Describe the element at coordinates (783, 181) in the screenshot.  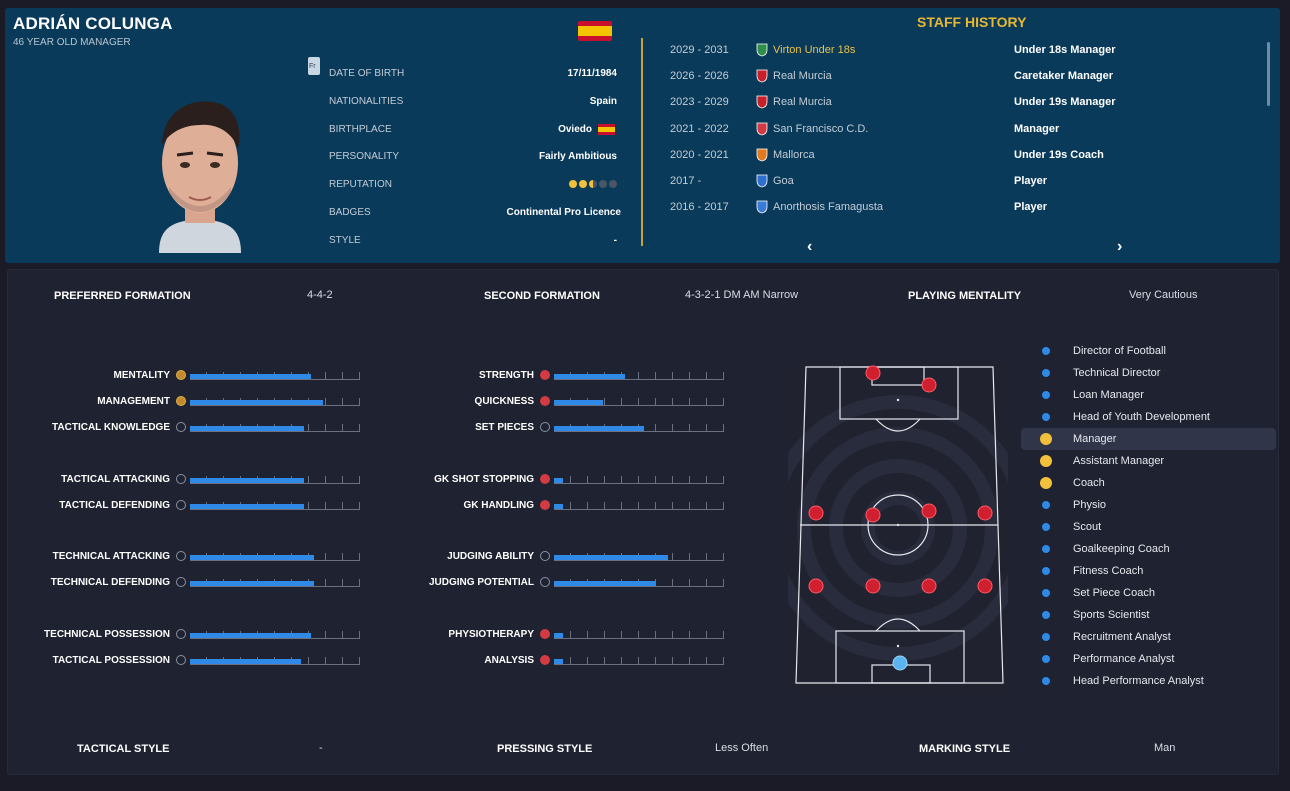
I see `history-club-link: Goa` at that location.